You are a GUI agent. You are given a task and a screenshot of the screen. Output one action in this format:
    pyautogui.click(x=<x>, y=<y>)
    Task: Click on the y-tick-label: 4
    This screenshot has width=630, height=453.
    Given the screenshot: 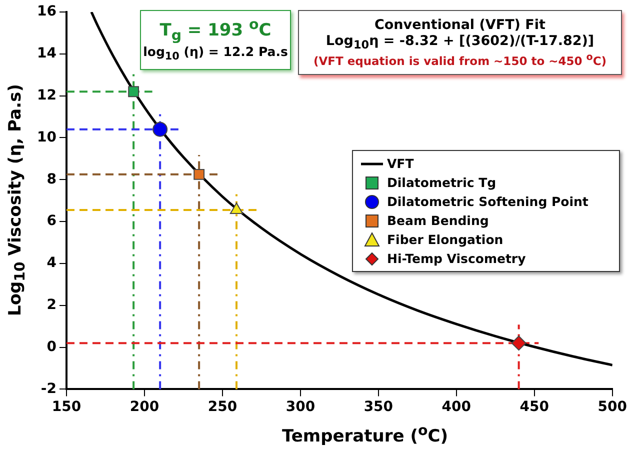 What is the action you would take?
    pyautogui.click(x=51, y=263)
    